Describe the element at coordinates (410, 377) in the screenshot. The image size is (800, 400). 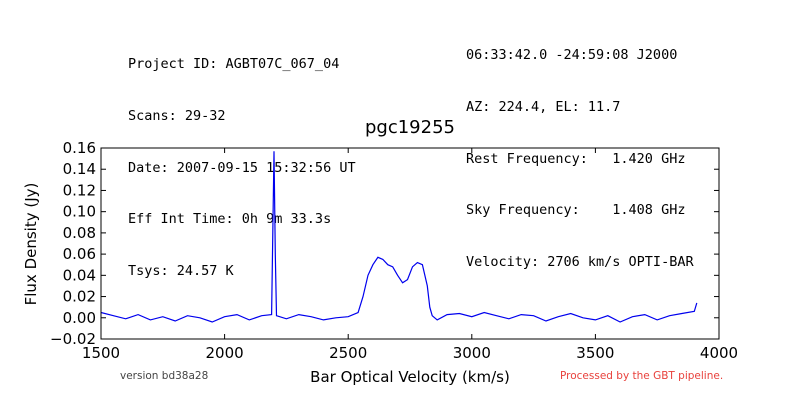
I see `x-axis-label: Bar Optical Velocity (km/s)` at that location.